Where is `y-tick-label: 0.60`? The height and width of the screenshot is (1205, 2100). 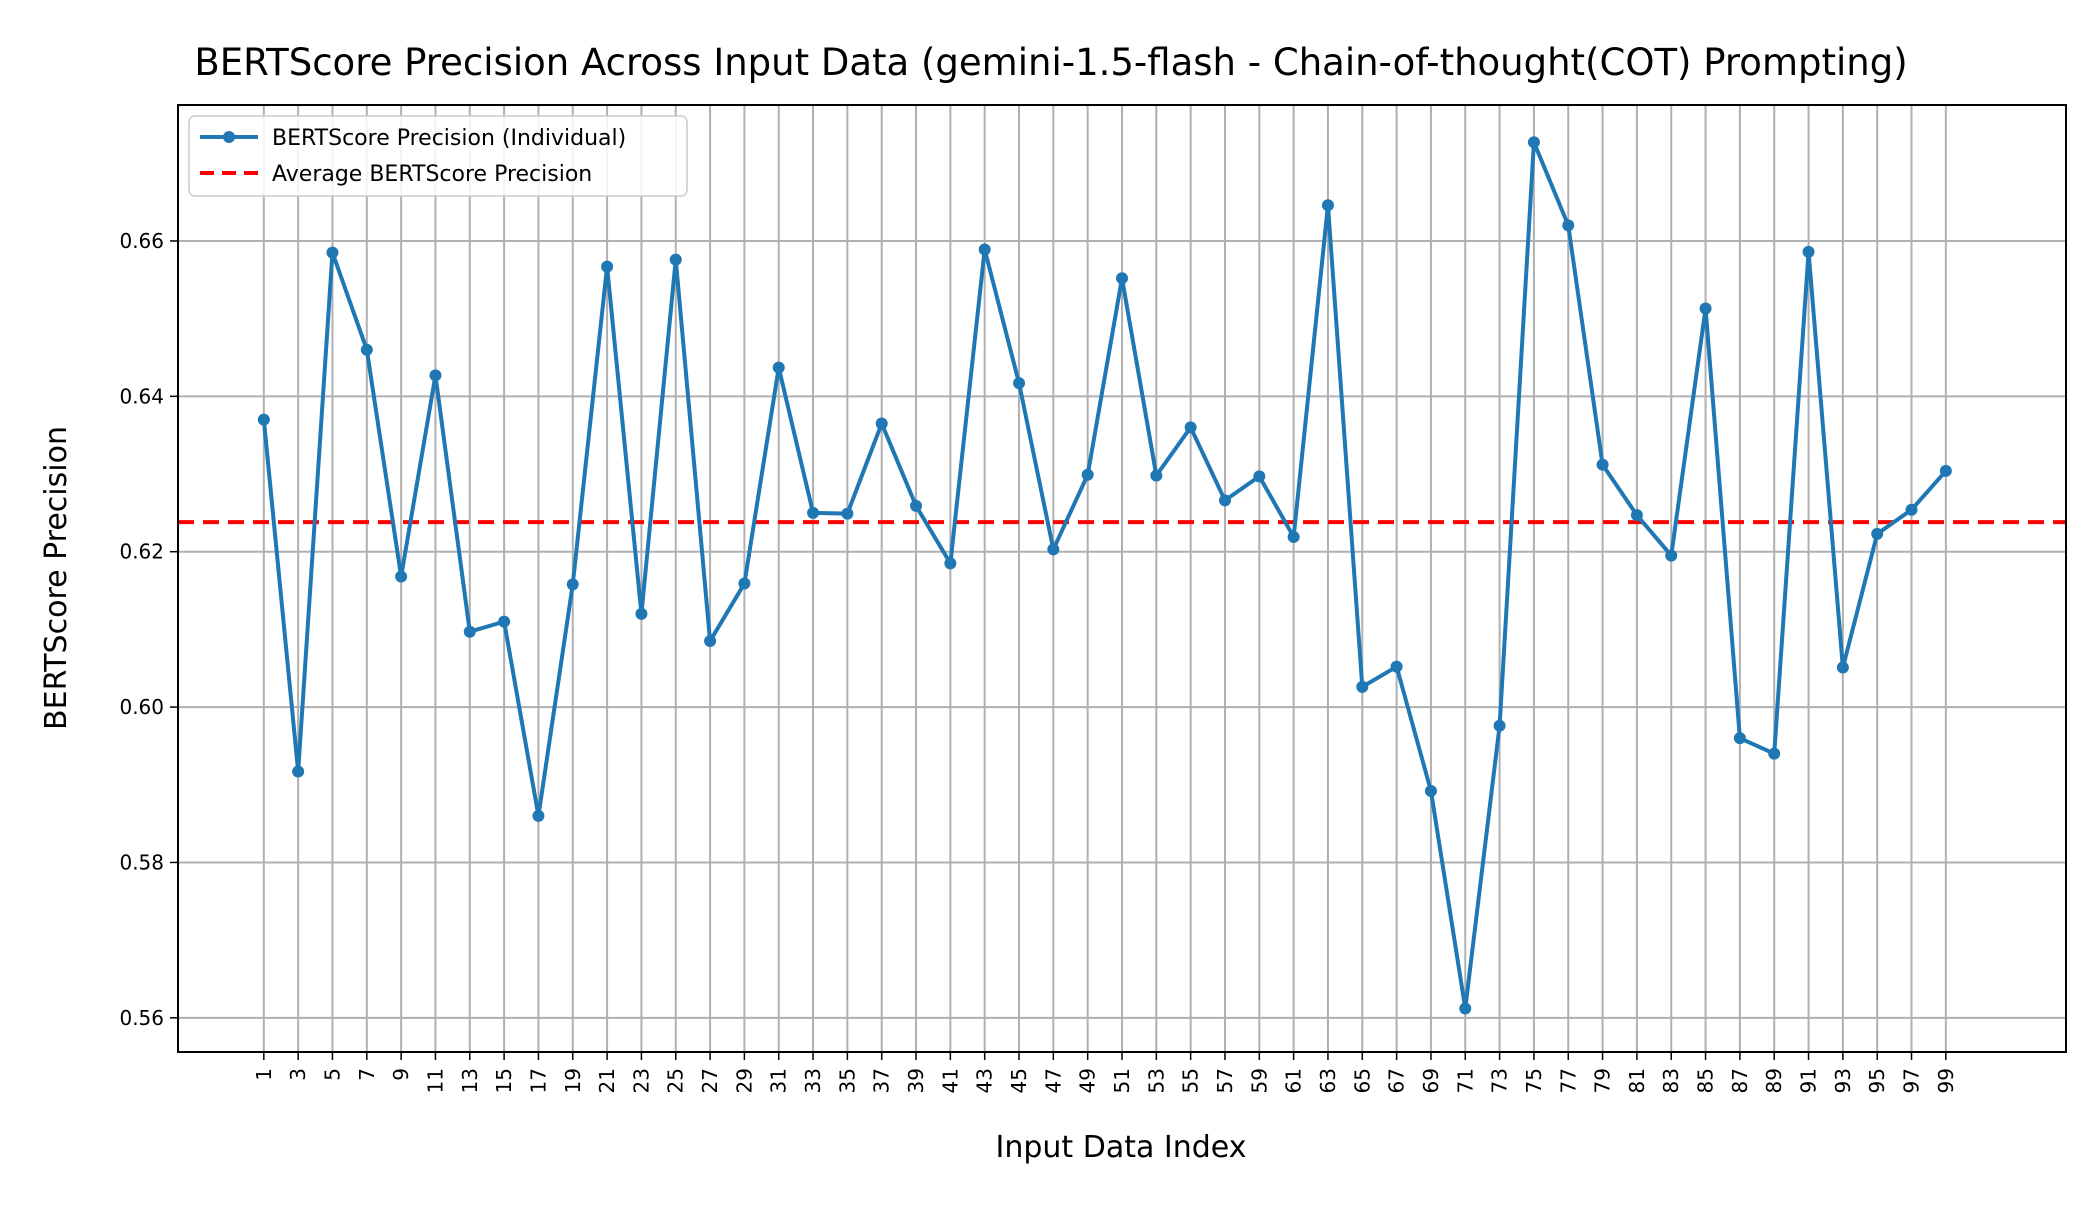
y-tick-label: 0.60 is located at coordinates (141, 707).